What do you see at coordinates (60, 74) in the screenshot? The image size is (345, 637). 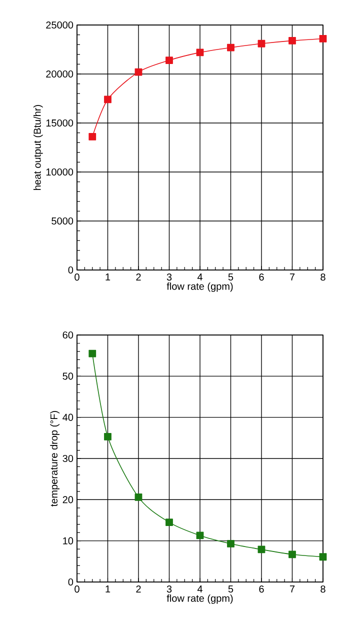 I see `y-tick-label: 20000` at bounding box center [60, 74].